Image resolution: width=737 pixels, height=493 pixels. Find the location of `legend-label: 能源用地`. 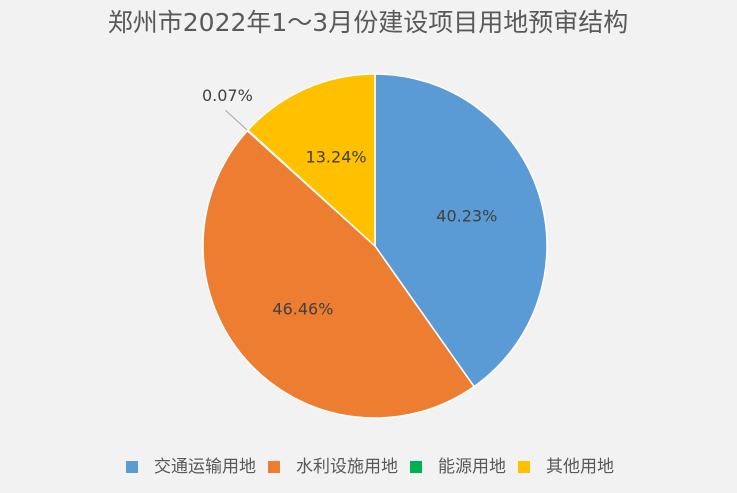

legend-label: 能源用地 is located at coordinates (472, 467).